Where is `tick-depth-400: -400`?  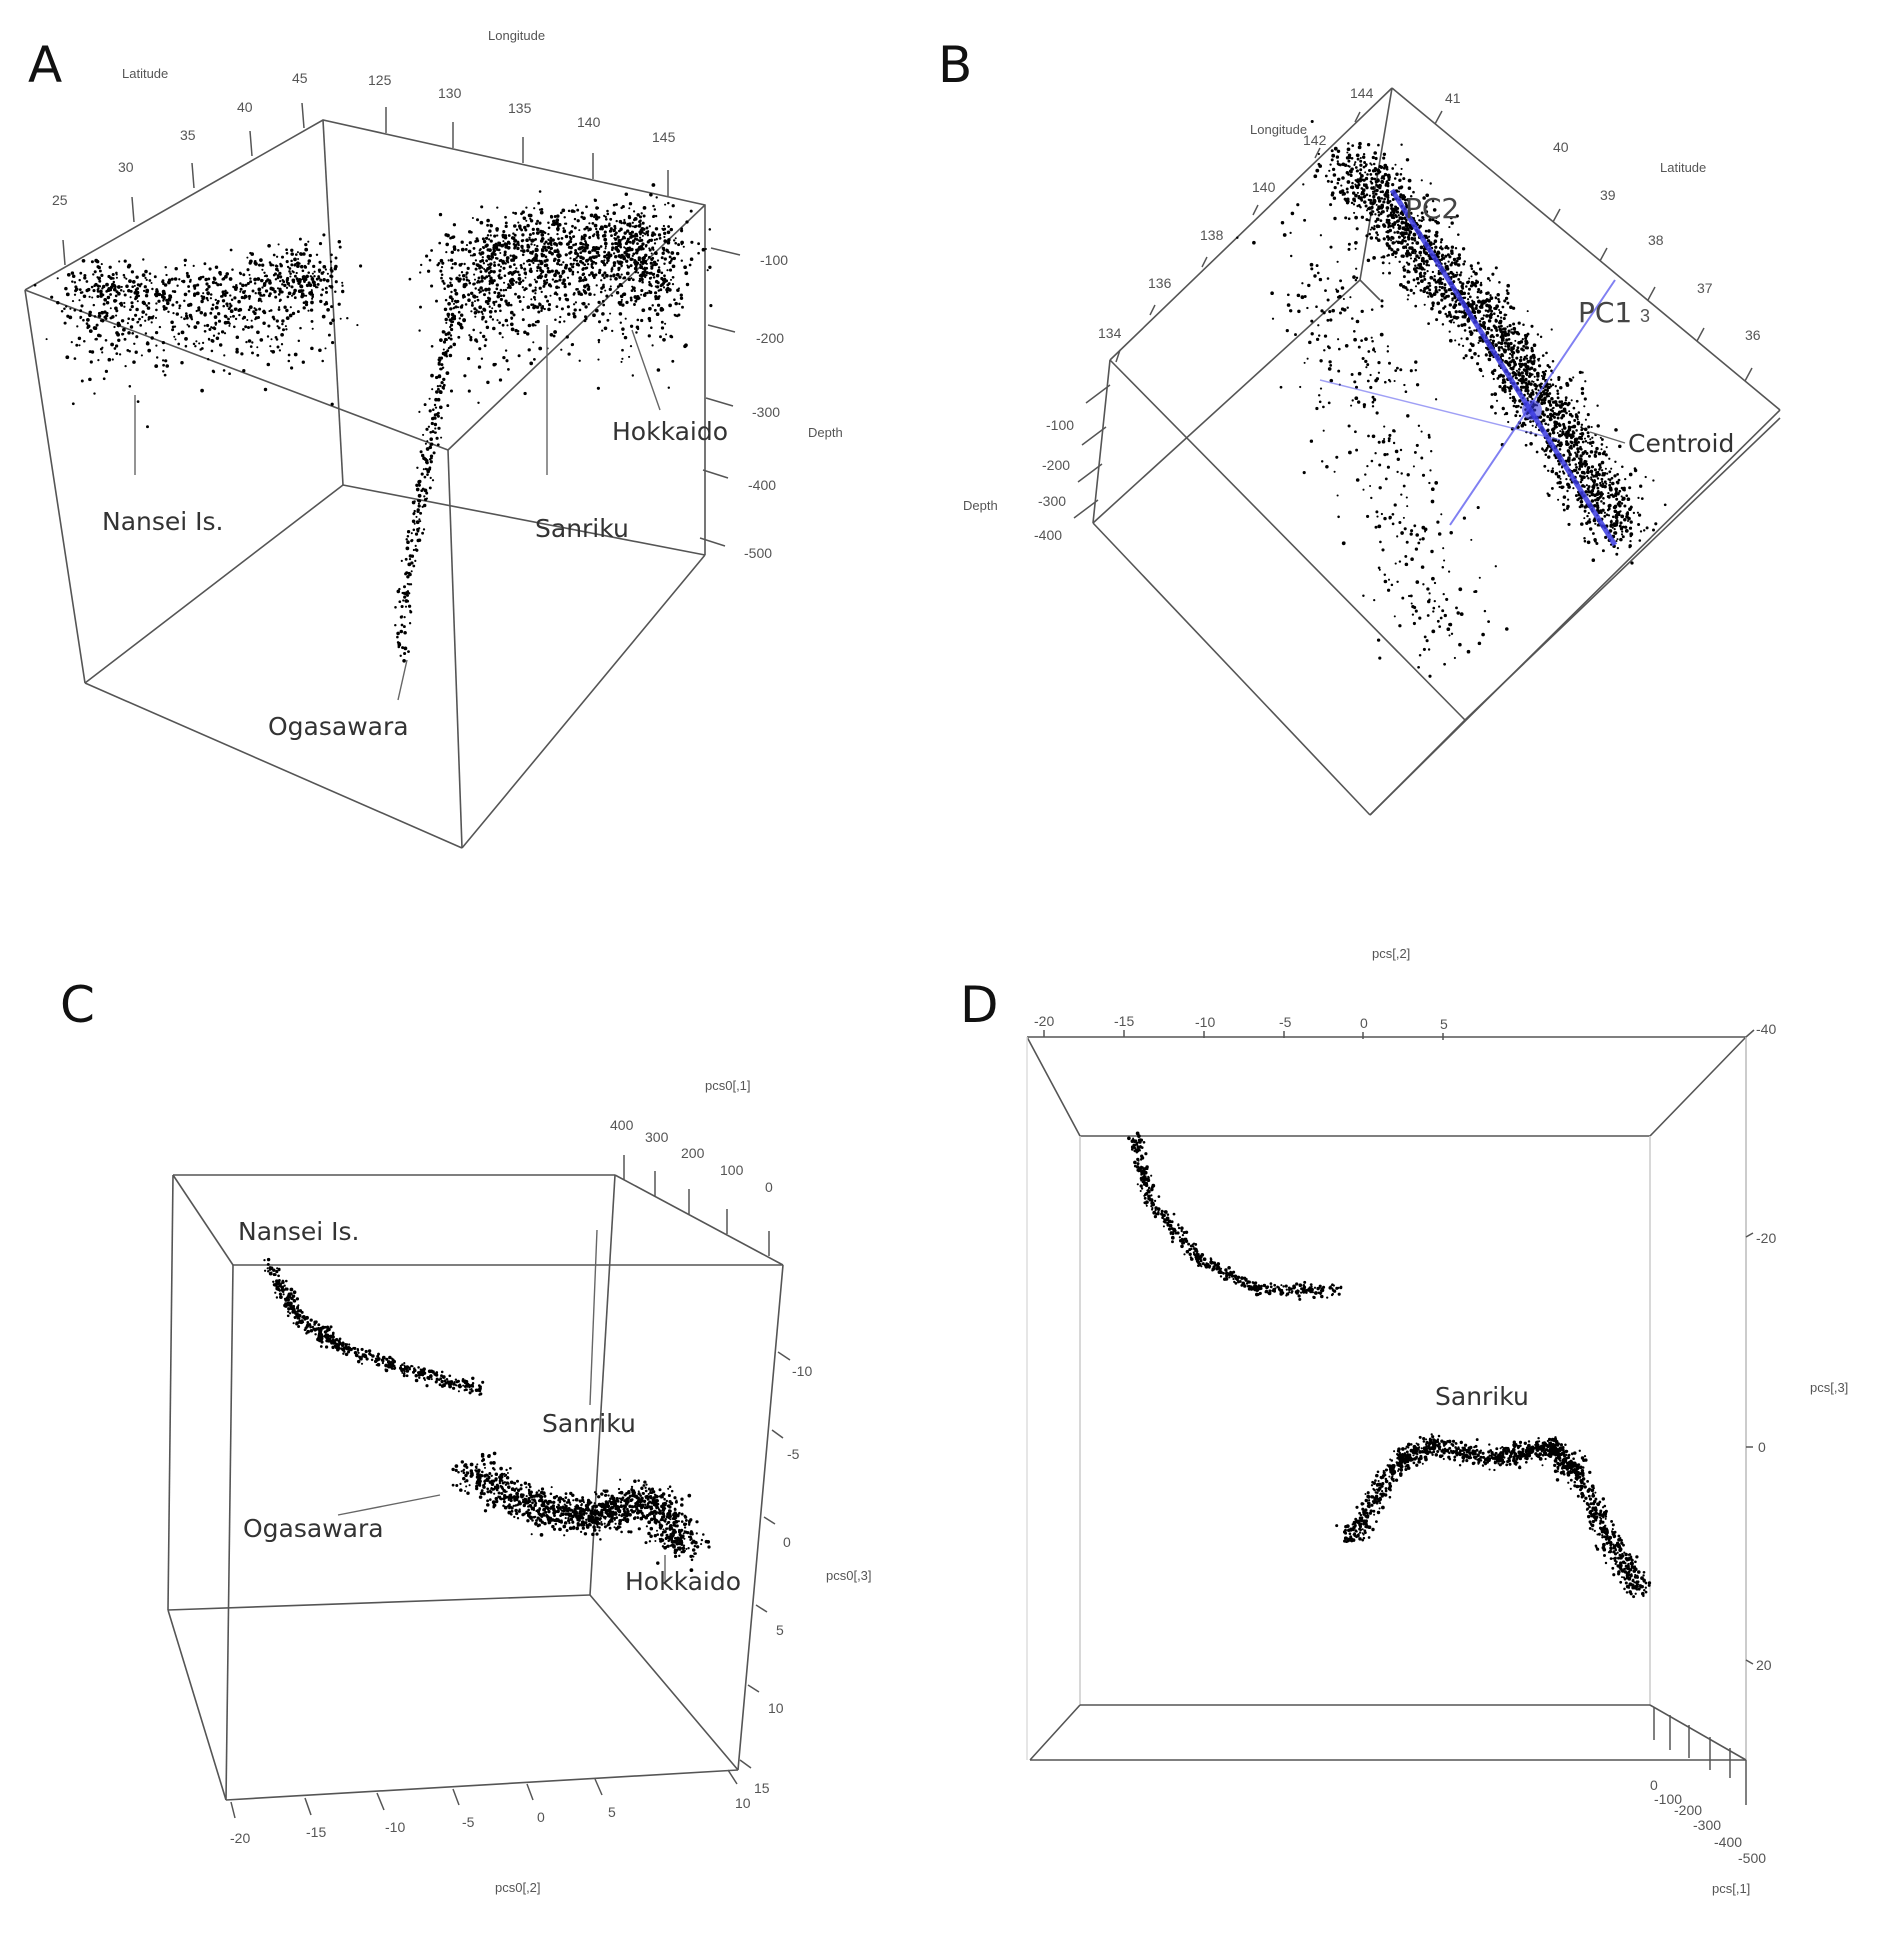 tick-depth-400: -400 is located at coordinates (762, 485).